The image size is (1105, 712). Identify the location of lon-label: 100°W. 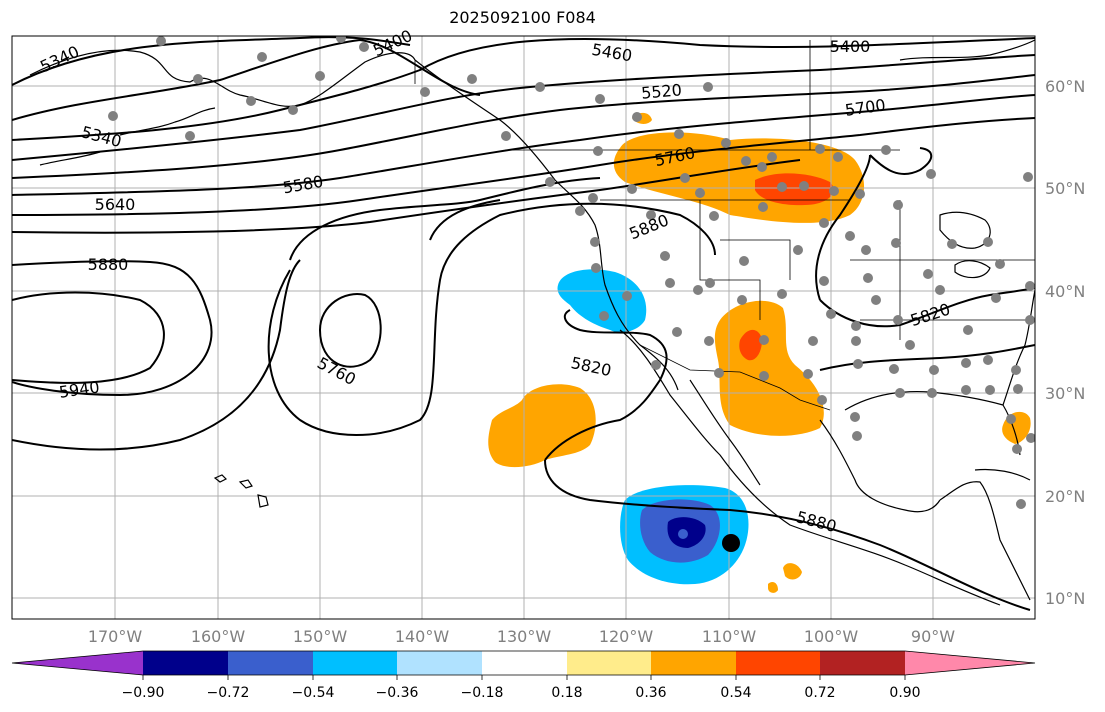
(831, 636).